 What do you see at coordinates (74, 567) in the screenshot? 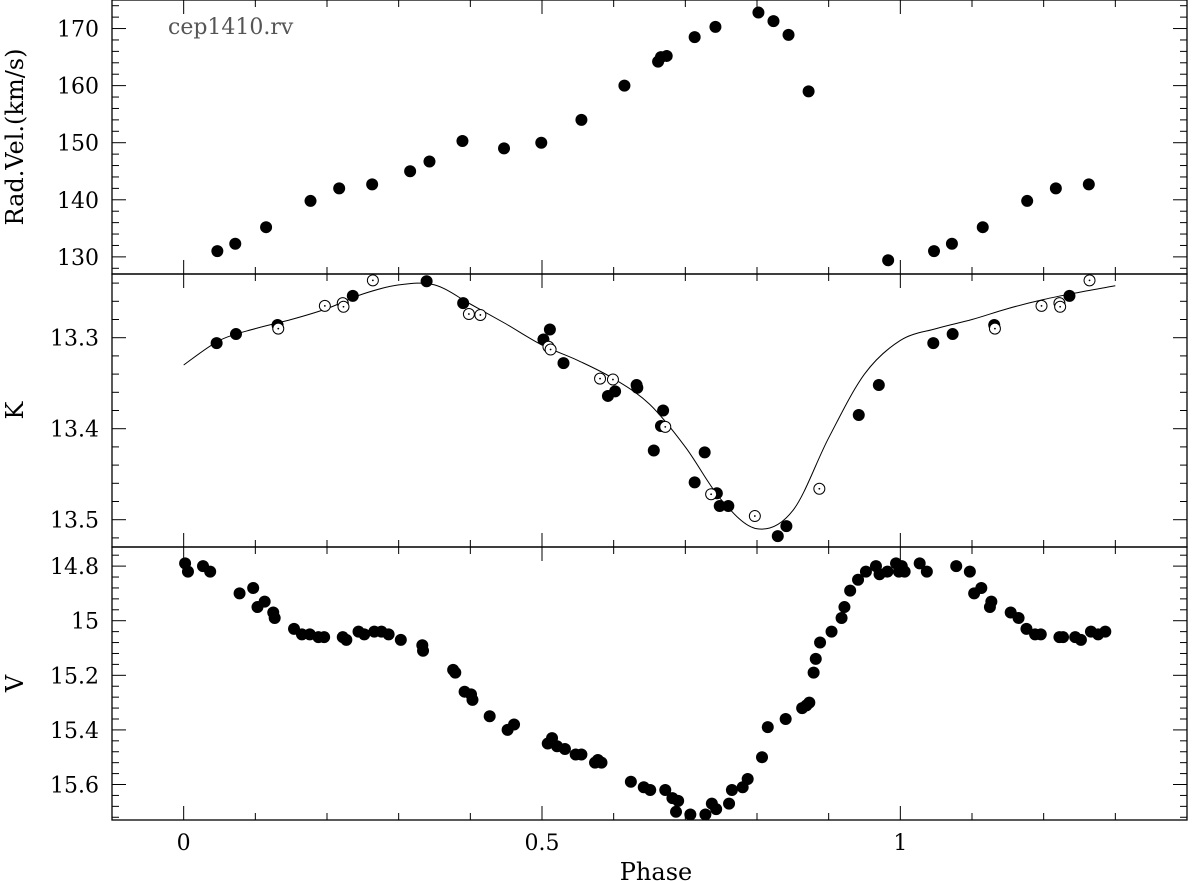
I see `y-tick-label: 14.8` at bounding box center [74, 567].